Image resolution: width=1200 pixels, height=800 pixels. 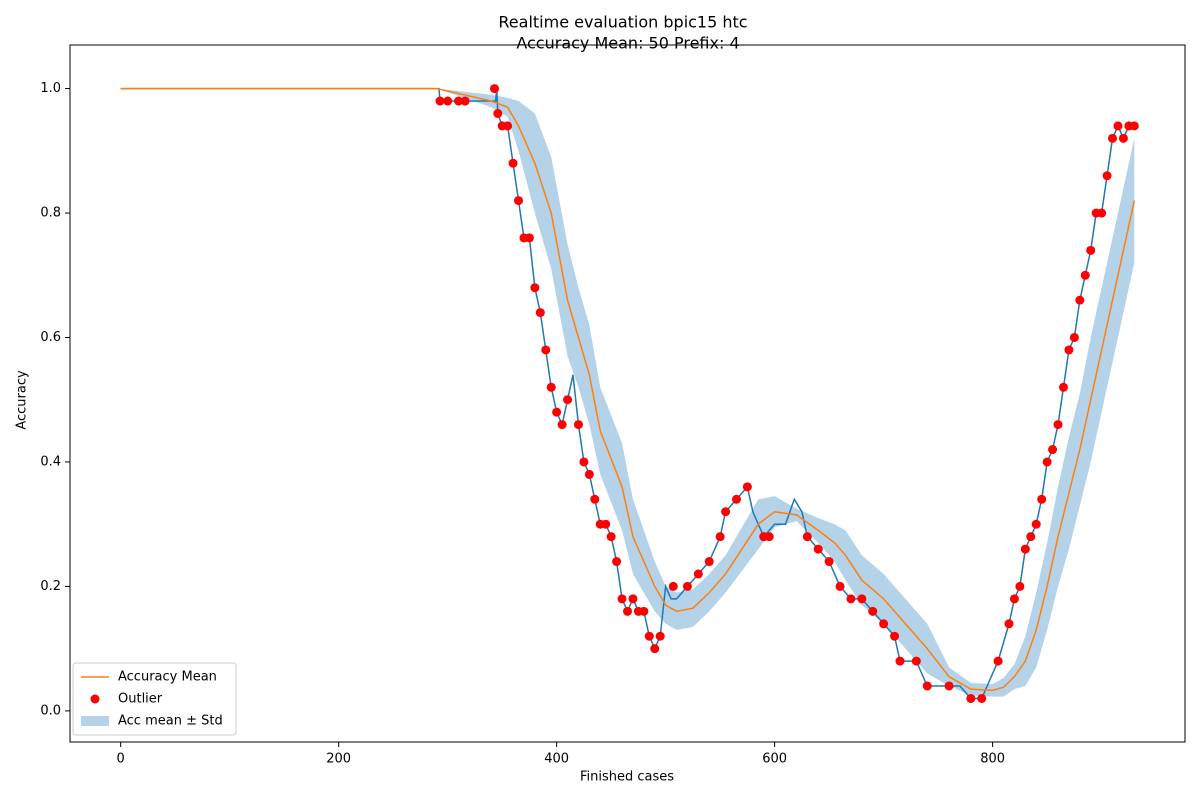 I want to click on legend-box, so click(x=154, y=699).